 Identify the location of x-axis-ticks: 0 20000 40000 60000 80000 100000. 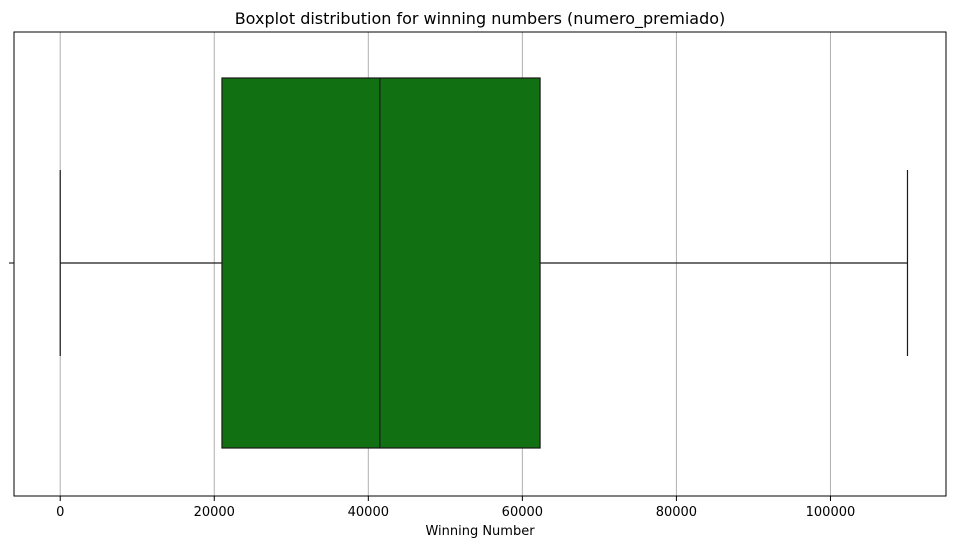
(455, 508).